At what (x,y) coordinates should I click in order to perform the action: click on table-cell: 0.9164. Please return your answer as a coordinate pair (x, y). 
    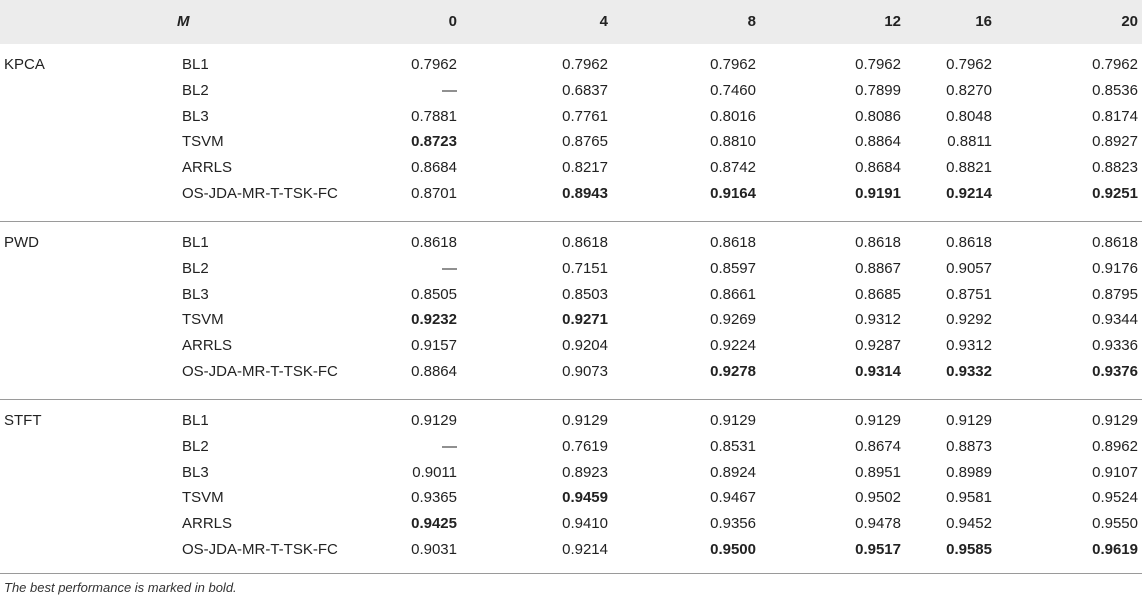
    Looking at the image, I should click on (733, 193).